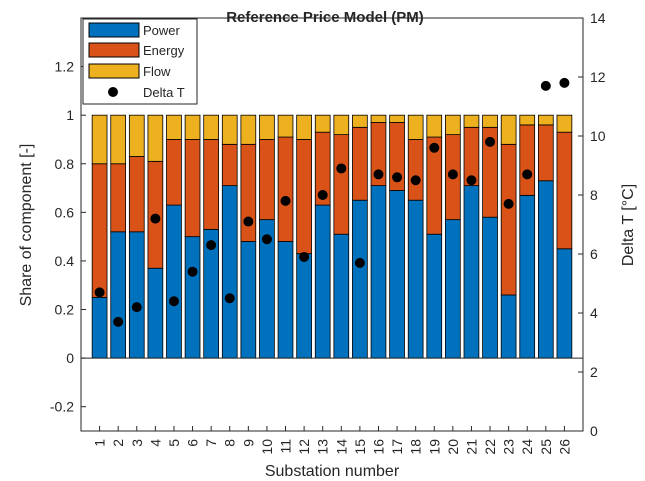  Describe the element at coordinates (416, 447) in the screenshot. I see `x-tick-label: 18` at that location.